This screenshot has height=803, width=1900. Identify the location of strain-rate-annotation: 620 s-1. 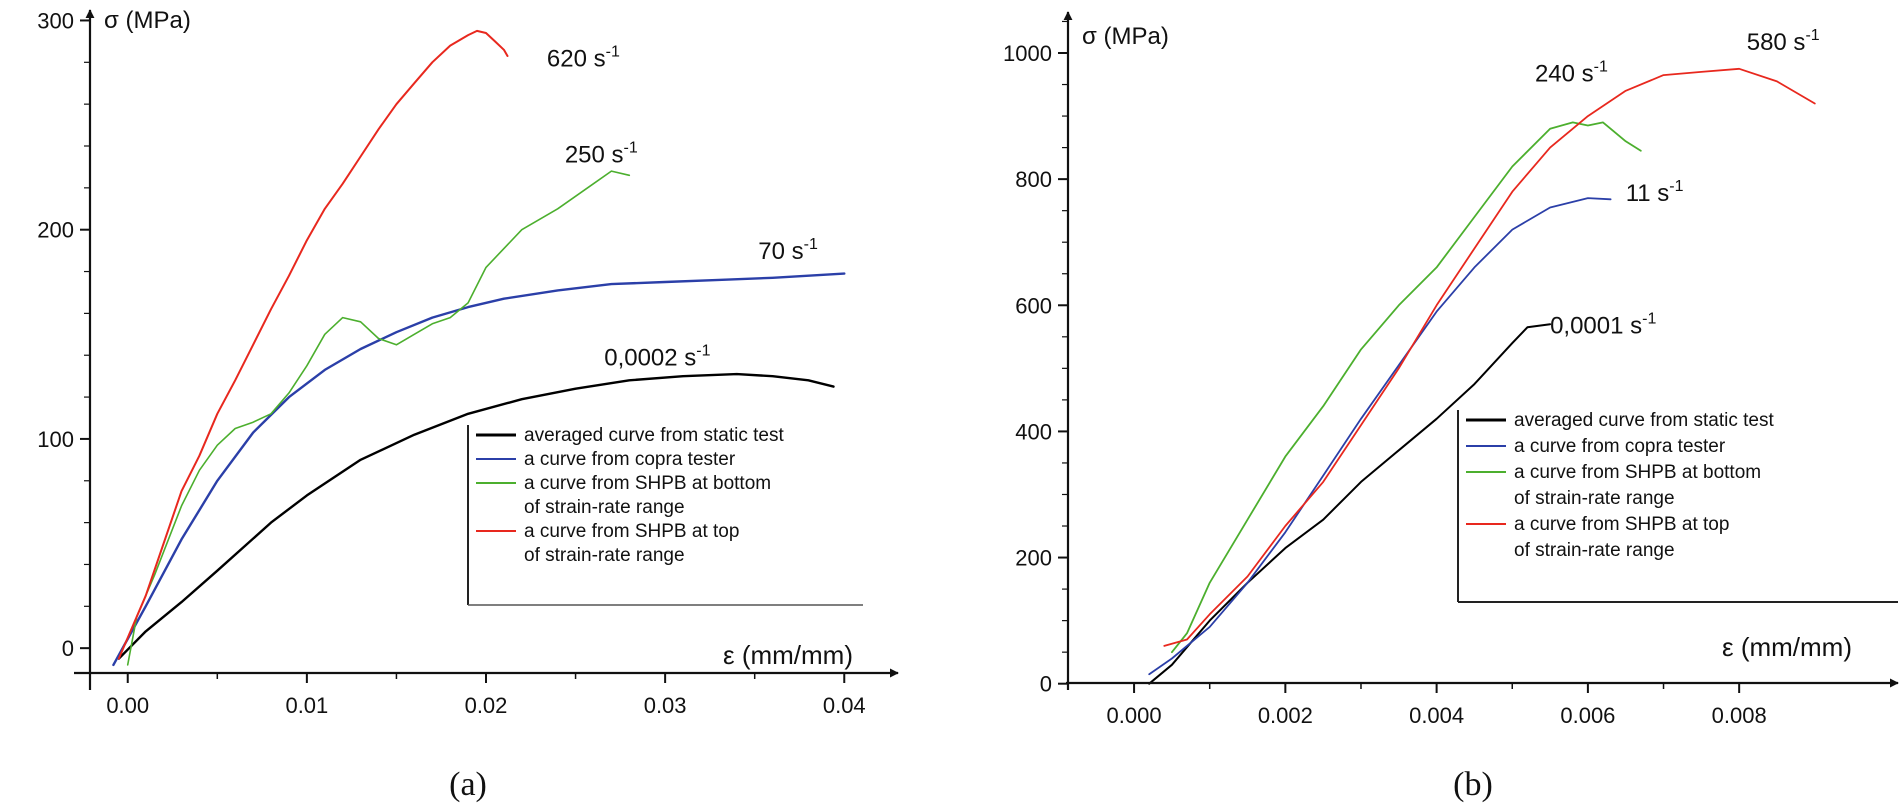
(583, 57).